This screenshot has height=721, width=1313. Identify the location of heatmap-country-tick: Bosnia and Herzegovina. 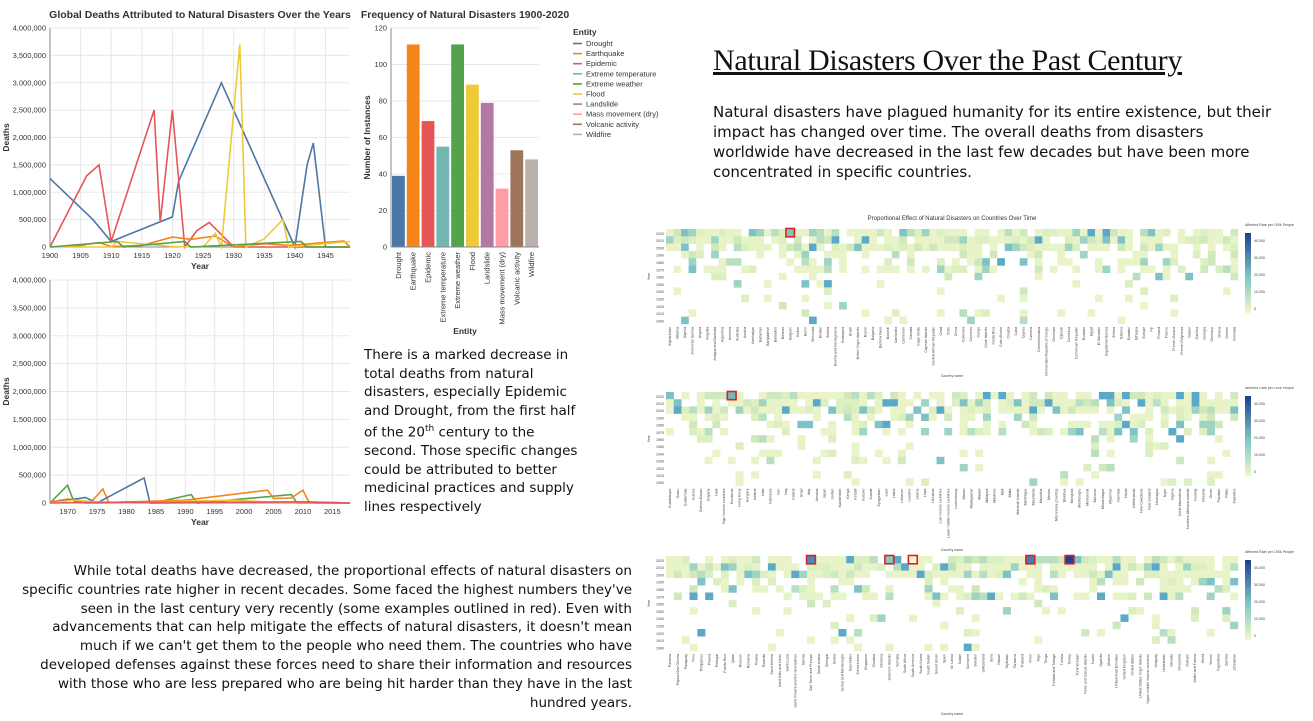
(836, 346).